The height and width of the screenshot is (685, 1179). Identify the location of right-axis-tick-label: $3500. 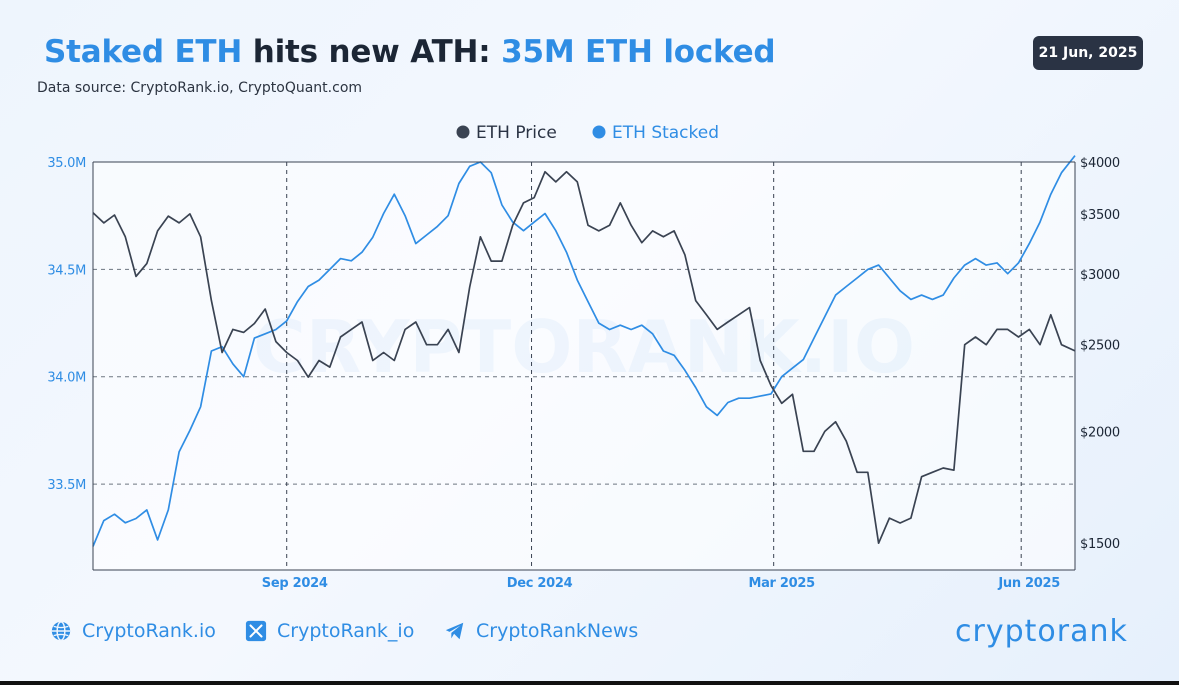
(1100, 215).